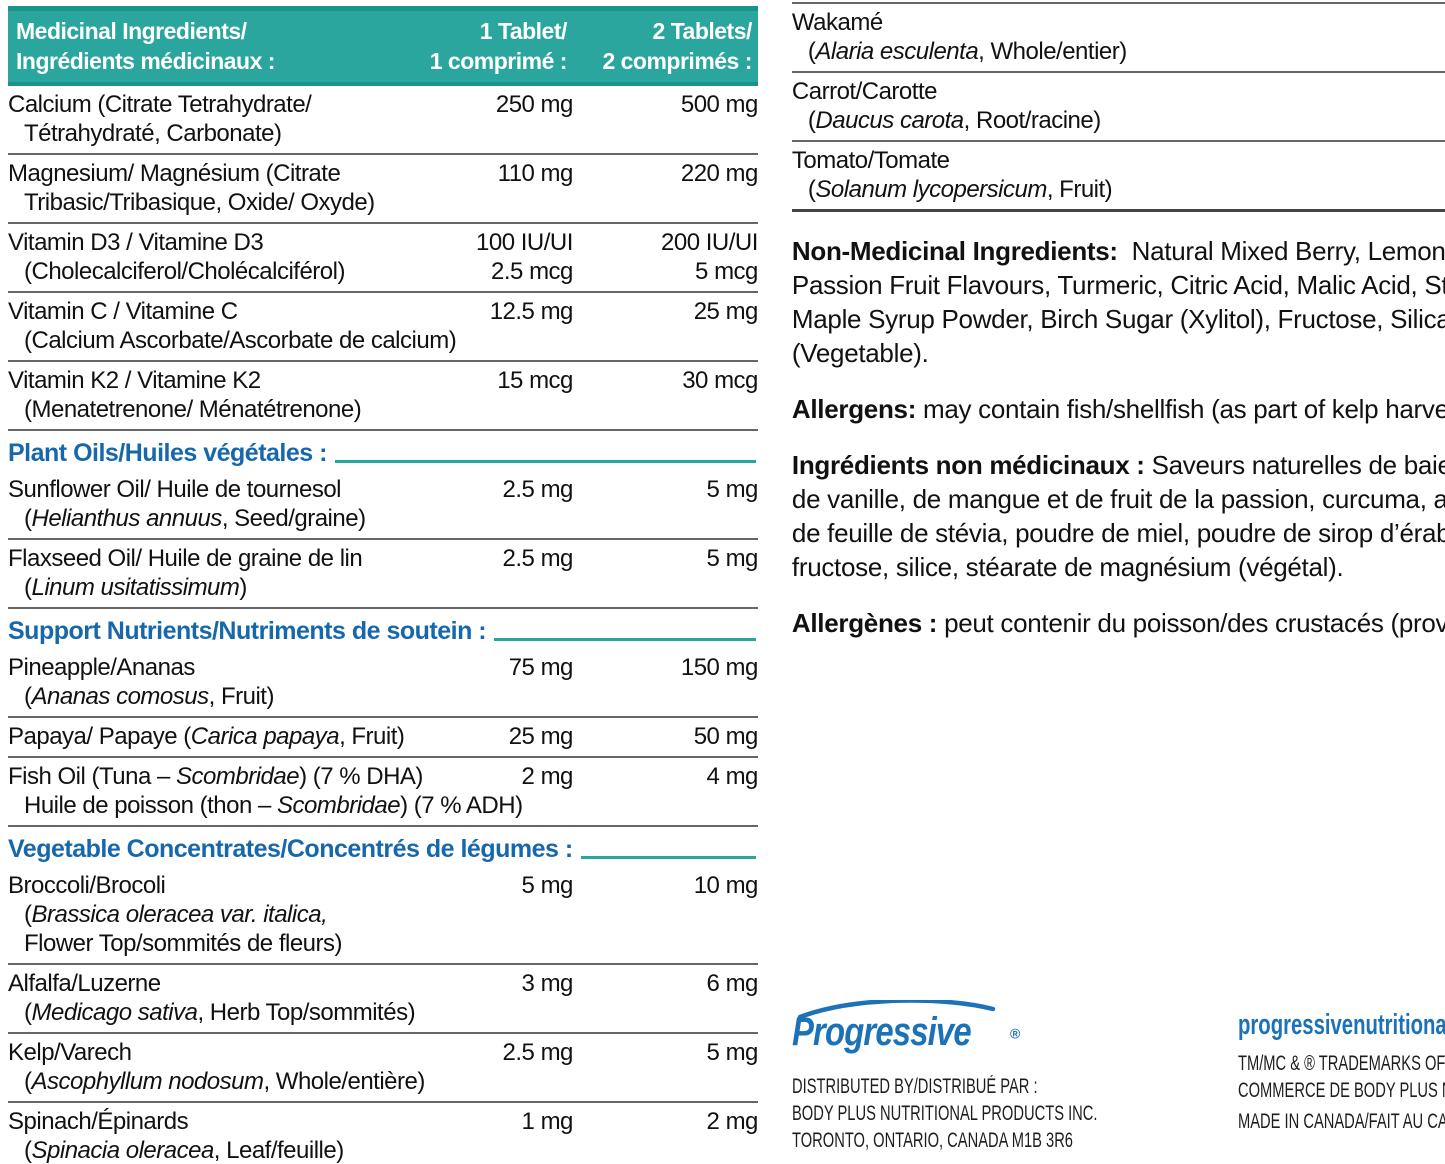 This screenshot has height=1164, width=1445. Describe the element at coordinates (523, 31) in the screenshot. I see `header-1-tablet: 1 Tablet/` at that location.